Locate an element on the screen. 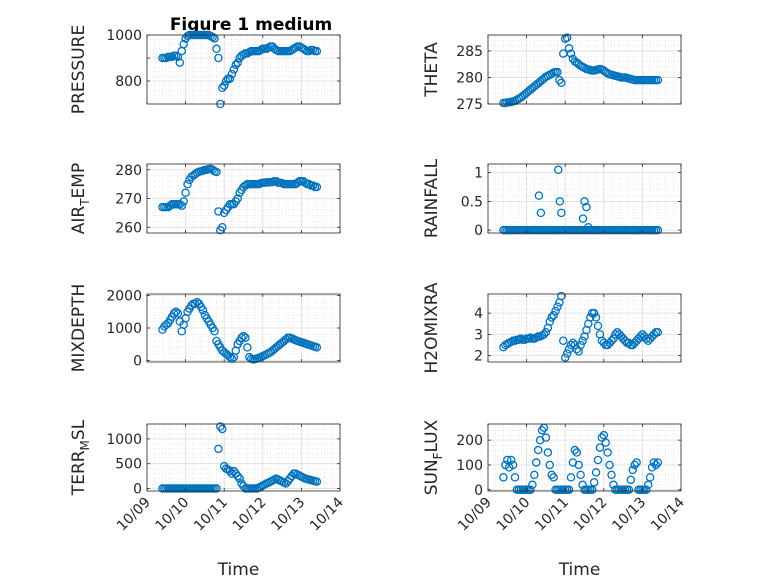  y-tick-label: 2 is located at coordinates (478, 357).